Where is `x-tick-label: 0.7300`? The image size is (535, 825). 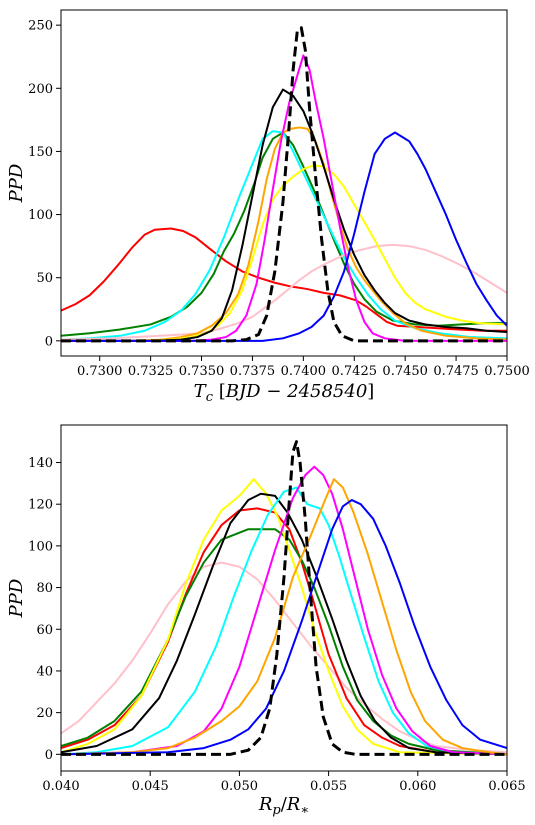
x-tick-label: 0.7300 is located at coordinates (100, 371).